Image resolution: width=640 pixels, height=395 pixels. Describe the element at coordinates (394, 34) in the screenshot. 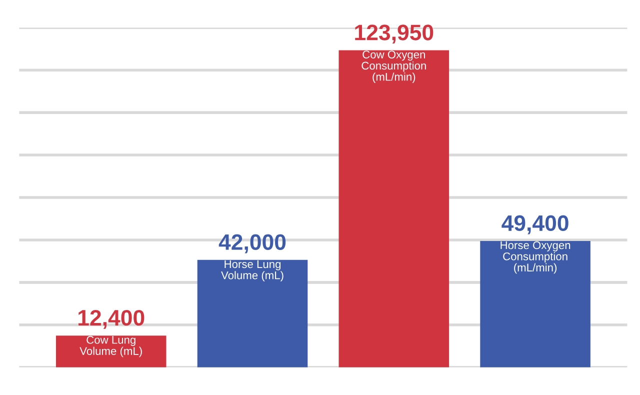

I see `data-label: 123,950` at that location.